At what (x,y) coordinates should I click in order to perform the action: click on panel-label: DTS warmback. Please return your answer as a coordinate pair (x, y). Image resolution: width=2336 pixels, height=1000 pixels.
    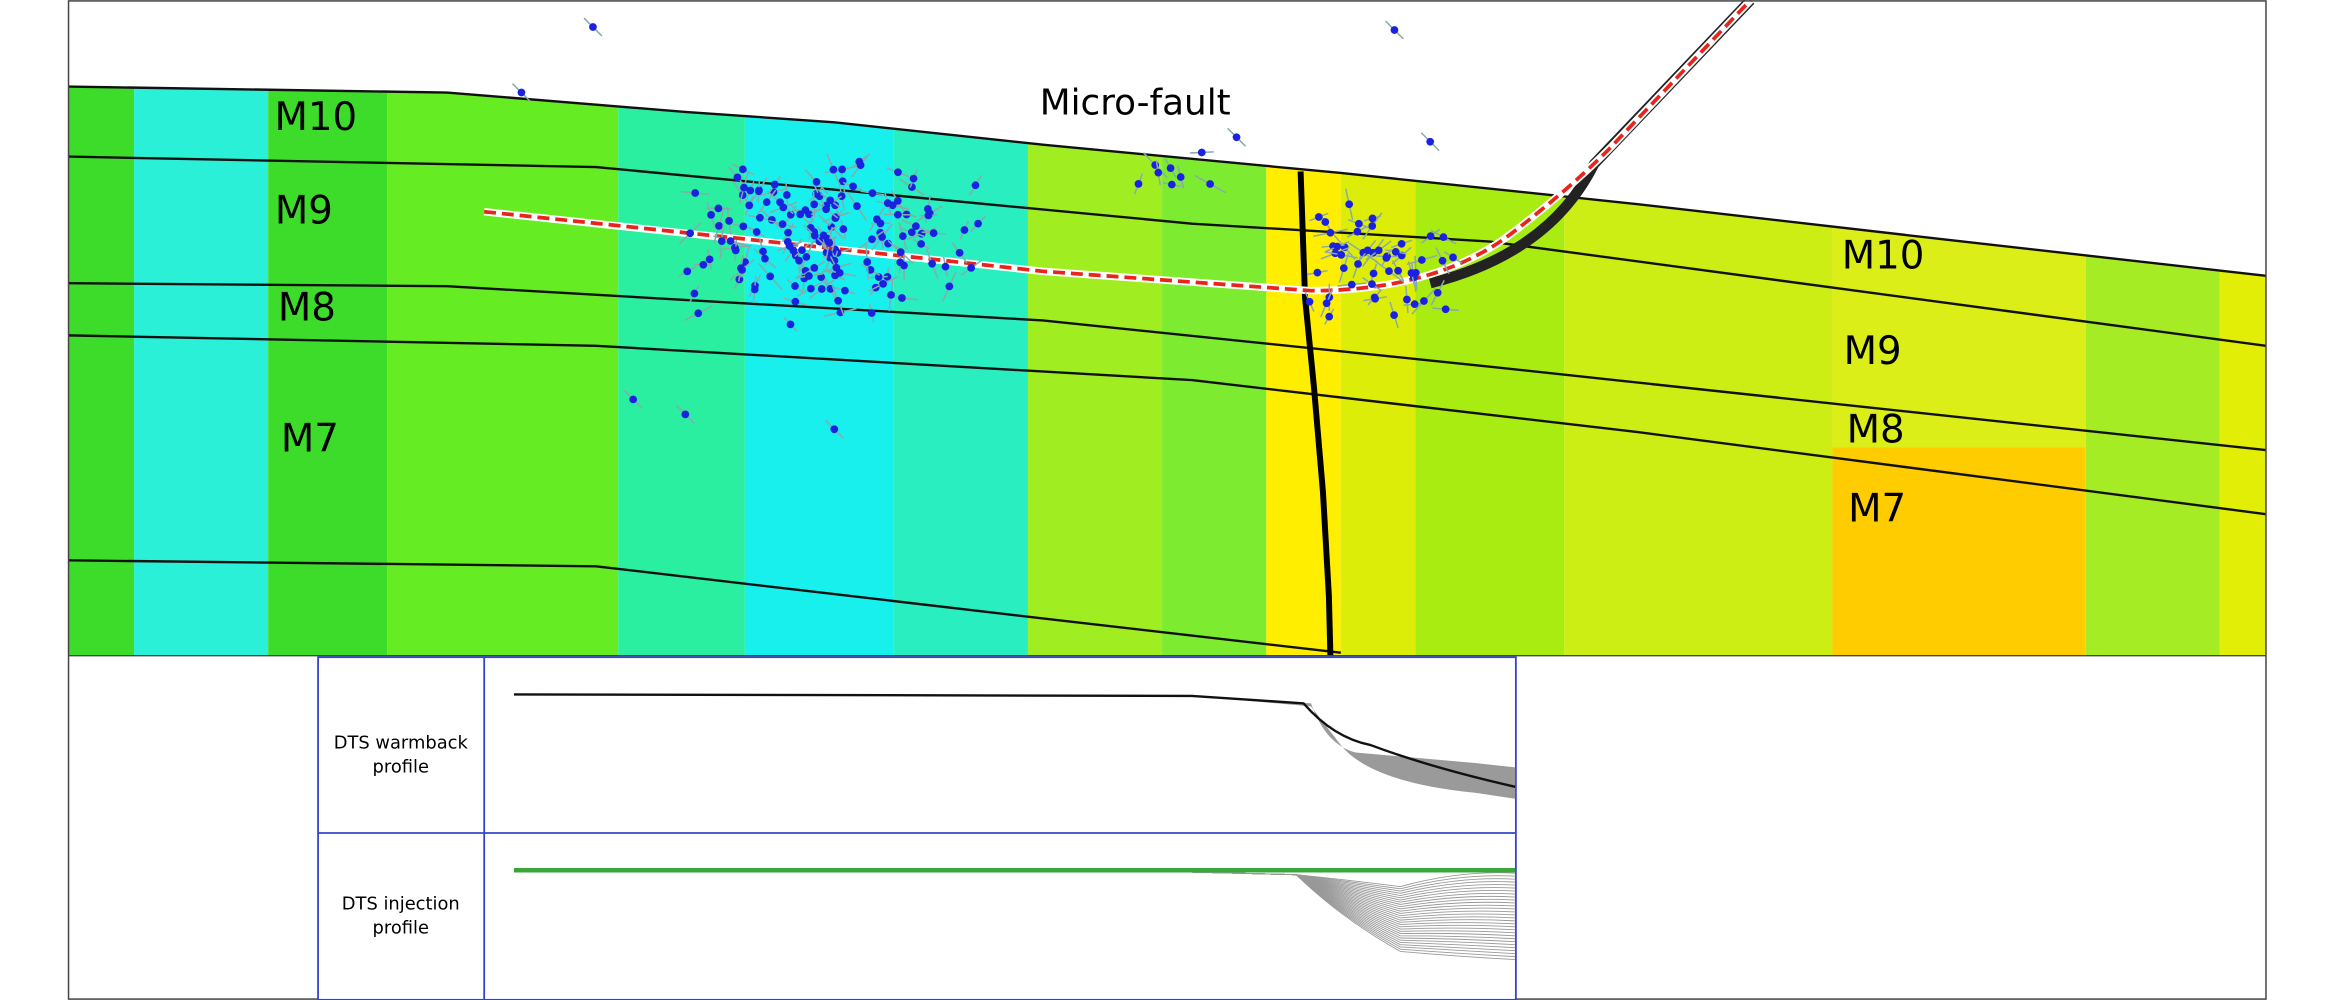
    Looking at the image, I should click on (401, 743).